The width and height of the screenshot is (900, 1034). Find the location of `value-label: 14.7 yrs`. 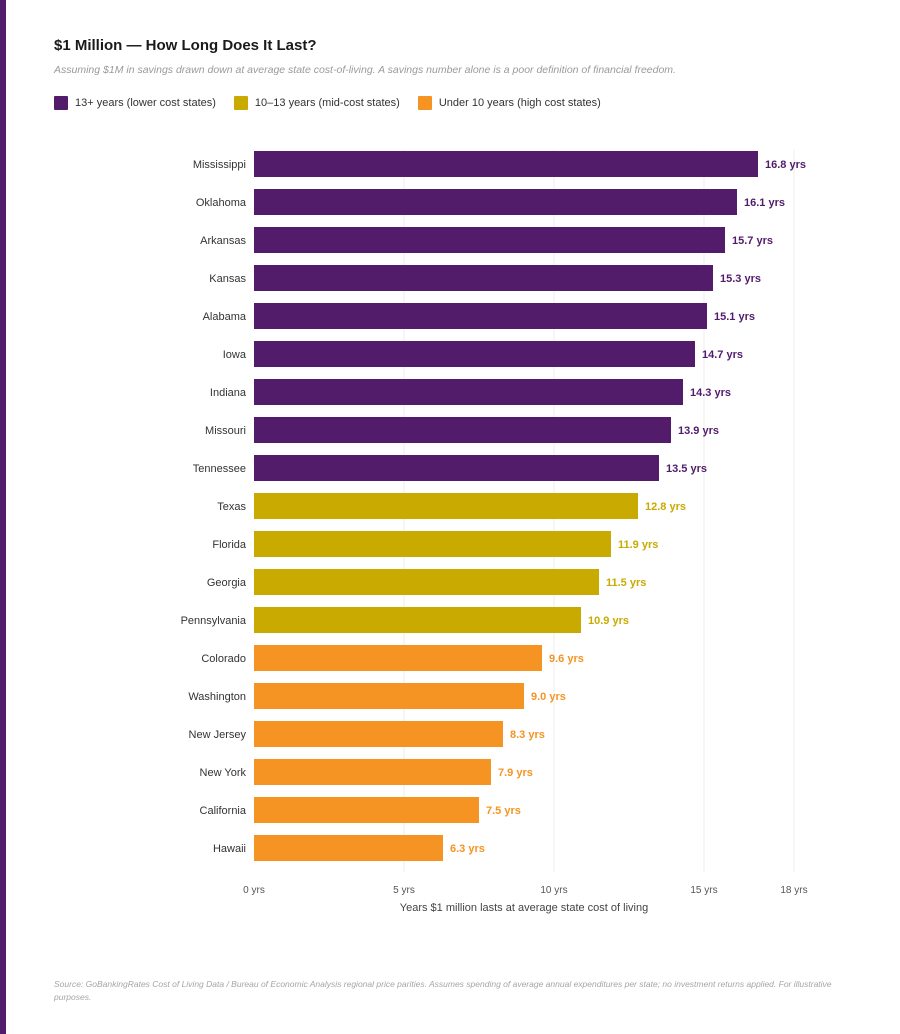

value-label: 14.7 yrs is located at coordinates (722, 355).